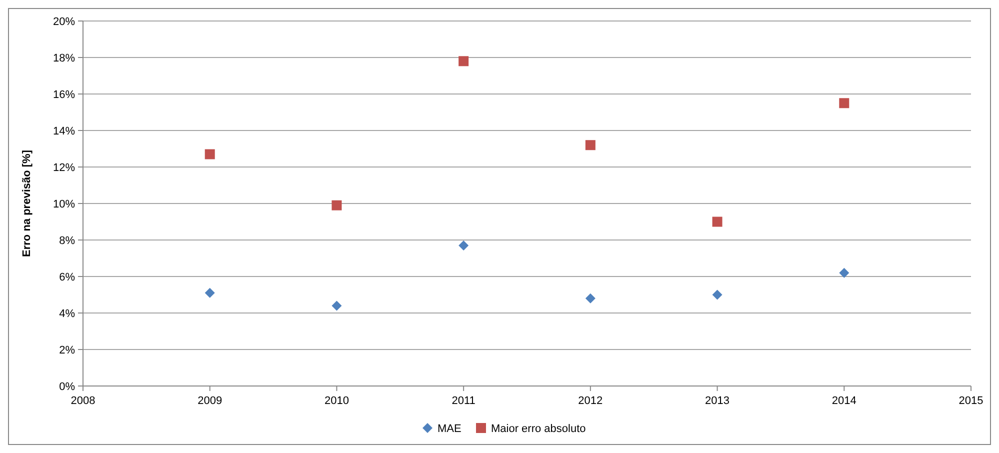  I want to click on y-tick-label: 10%, so click(64, 204).